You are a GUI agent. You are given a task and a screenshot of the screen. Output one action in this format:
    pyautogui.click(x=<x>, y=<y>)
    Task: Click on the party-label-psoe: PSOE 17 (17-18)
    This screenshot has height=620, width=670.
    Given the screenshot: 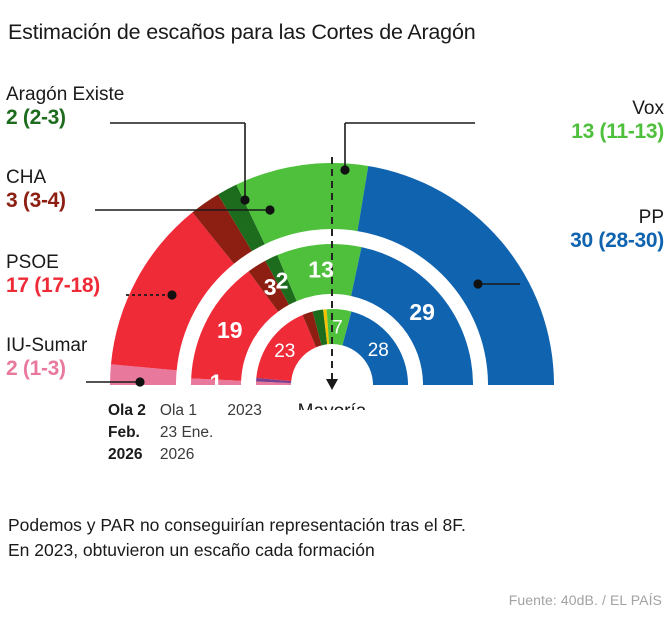 What is the action you would take?
    pyautogui.click(x=53, y=276)
    